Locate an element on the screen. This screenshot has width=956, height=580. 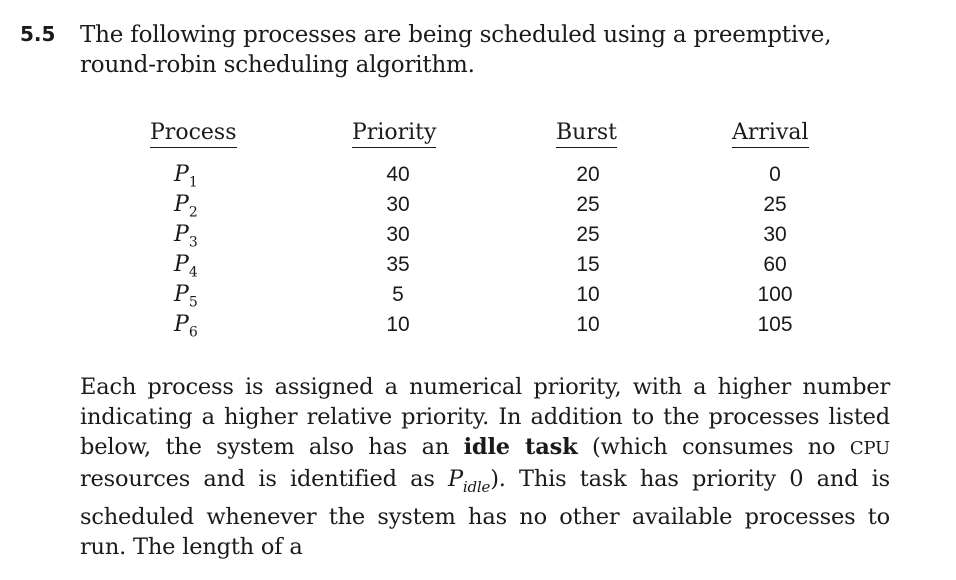
idle-task-term: idle task is located at coordinates (520, 447).